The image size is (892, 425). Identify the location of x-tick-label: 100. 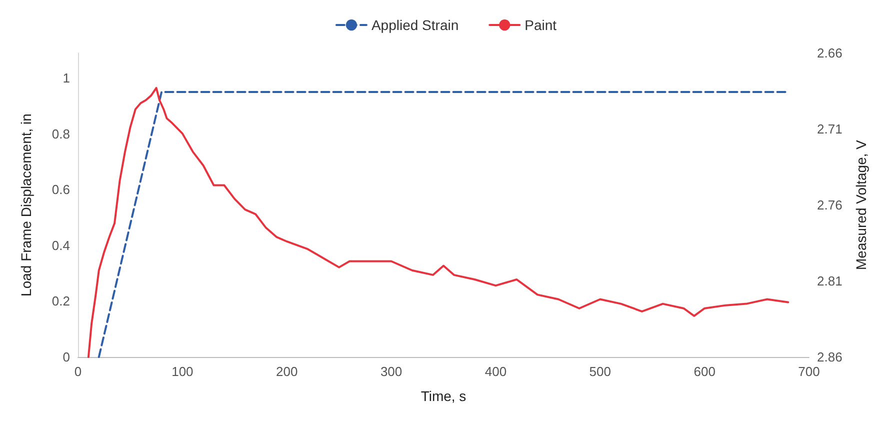
(183, 371).